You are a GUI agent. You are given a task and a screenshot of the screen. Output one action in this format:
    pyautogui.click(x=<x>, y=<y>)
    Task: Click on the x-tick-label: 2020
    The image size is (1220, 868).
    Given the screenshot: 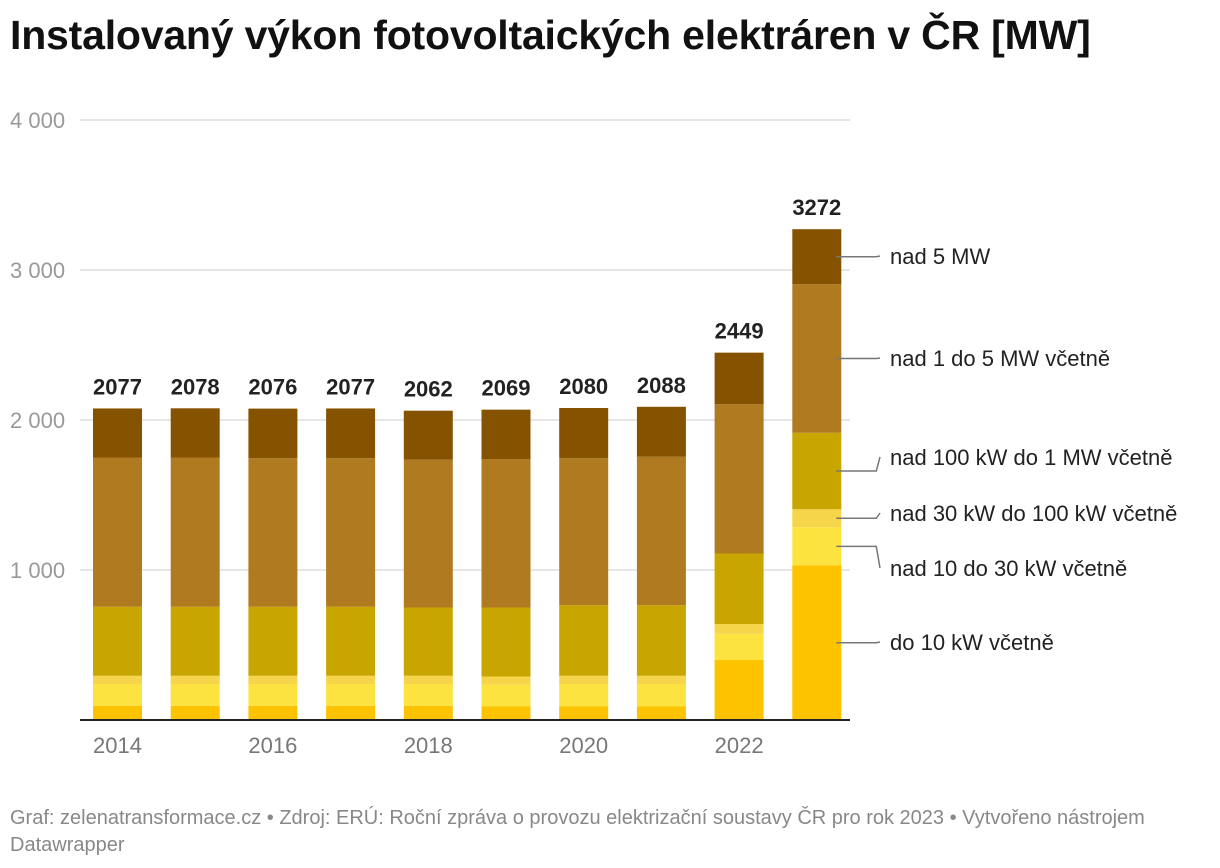 What is the action you would take?
    pyautogui.click(x=583, y=745)
    